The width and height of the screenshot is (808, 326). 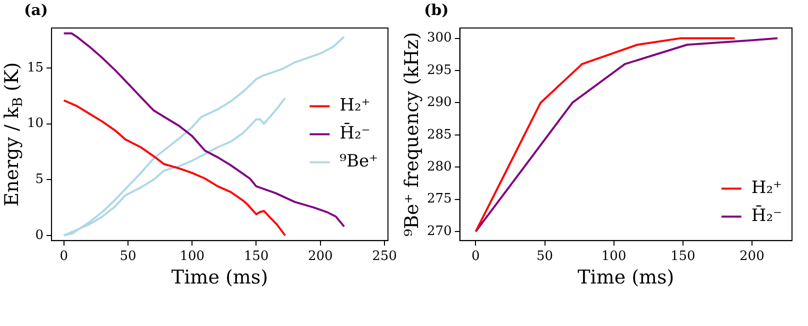 What do you see at coordinates (411, 134) in the screenshot?
I see `y-axis-title: ⁹Be⁺ frequency (kHz)` at bounding box center [411, 134].